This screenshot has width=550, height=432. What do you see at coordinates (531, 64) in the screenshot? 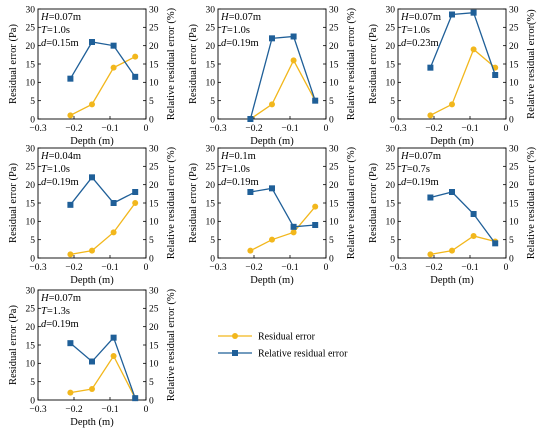
I see `y-right-axis-label: Relative residual error(%)` at bounding box center [531, 64].